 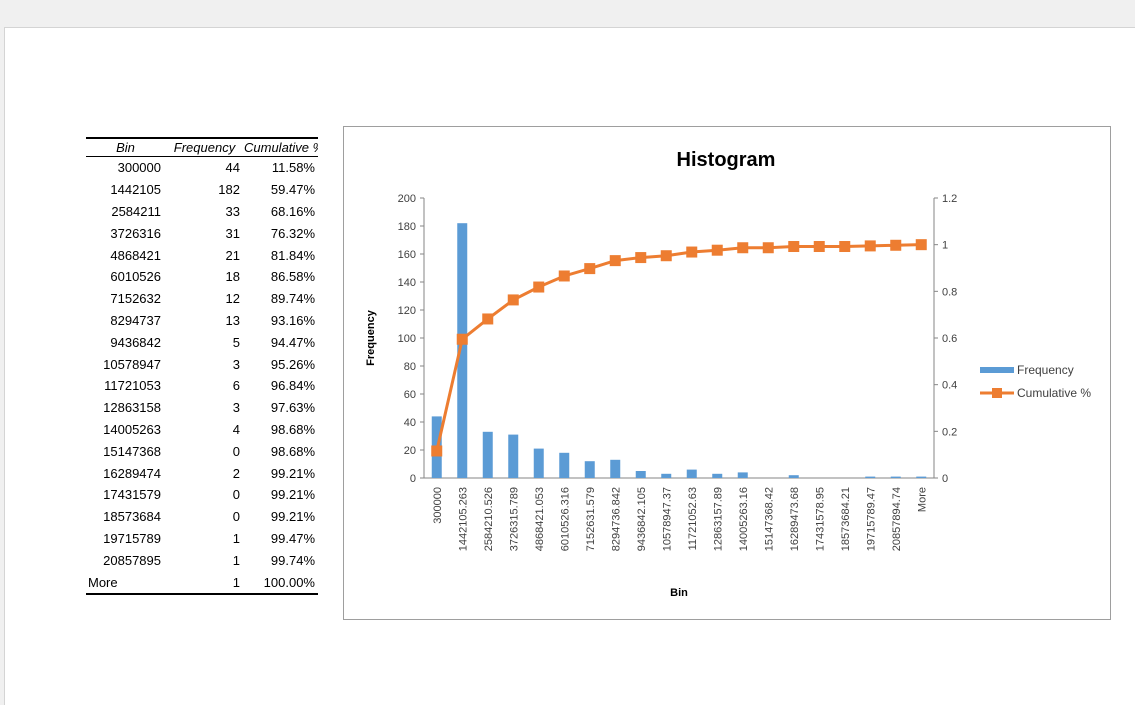 What do you see at coordinates (132, 386) in the screenshot?
I see `bin-cell: 11721053` at bounding box center [132, 386].